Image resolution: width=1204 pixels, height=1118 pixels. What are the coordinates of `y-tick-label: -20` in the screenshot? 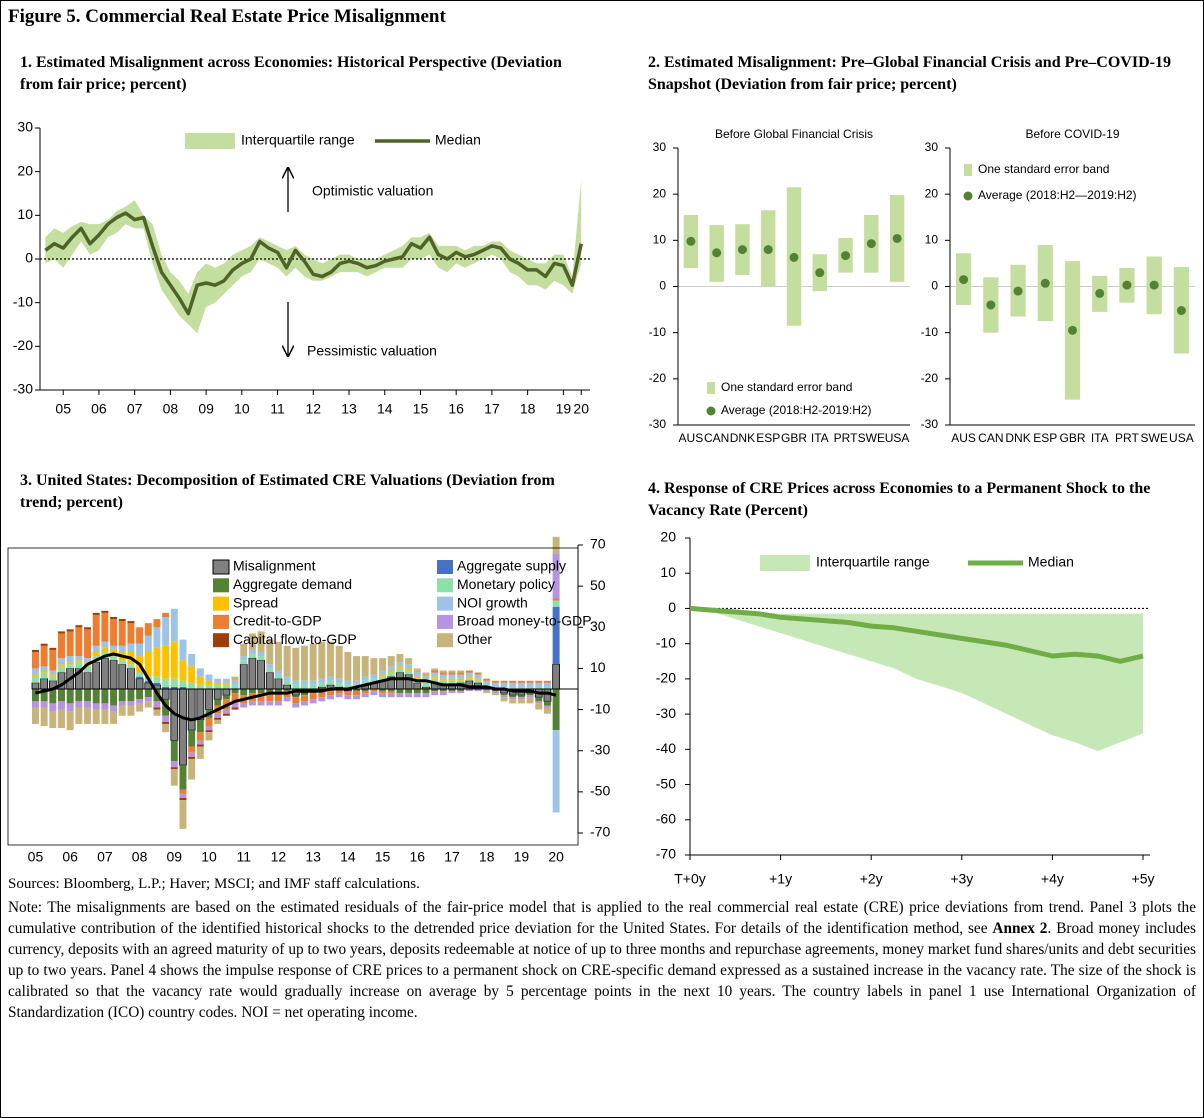 It's located at (666, 678).